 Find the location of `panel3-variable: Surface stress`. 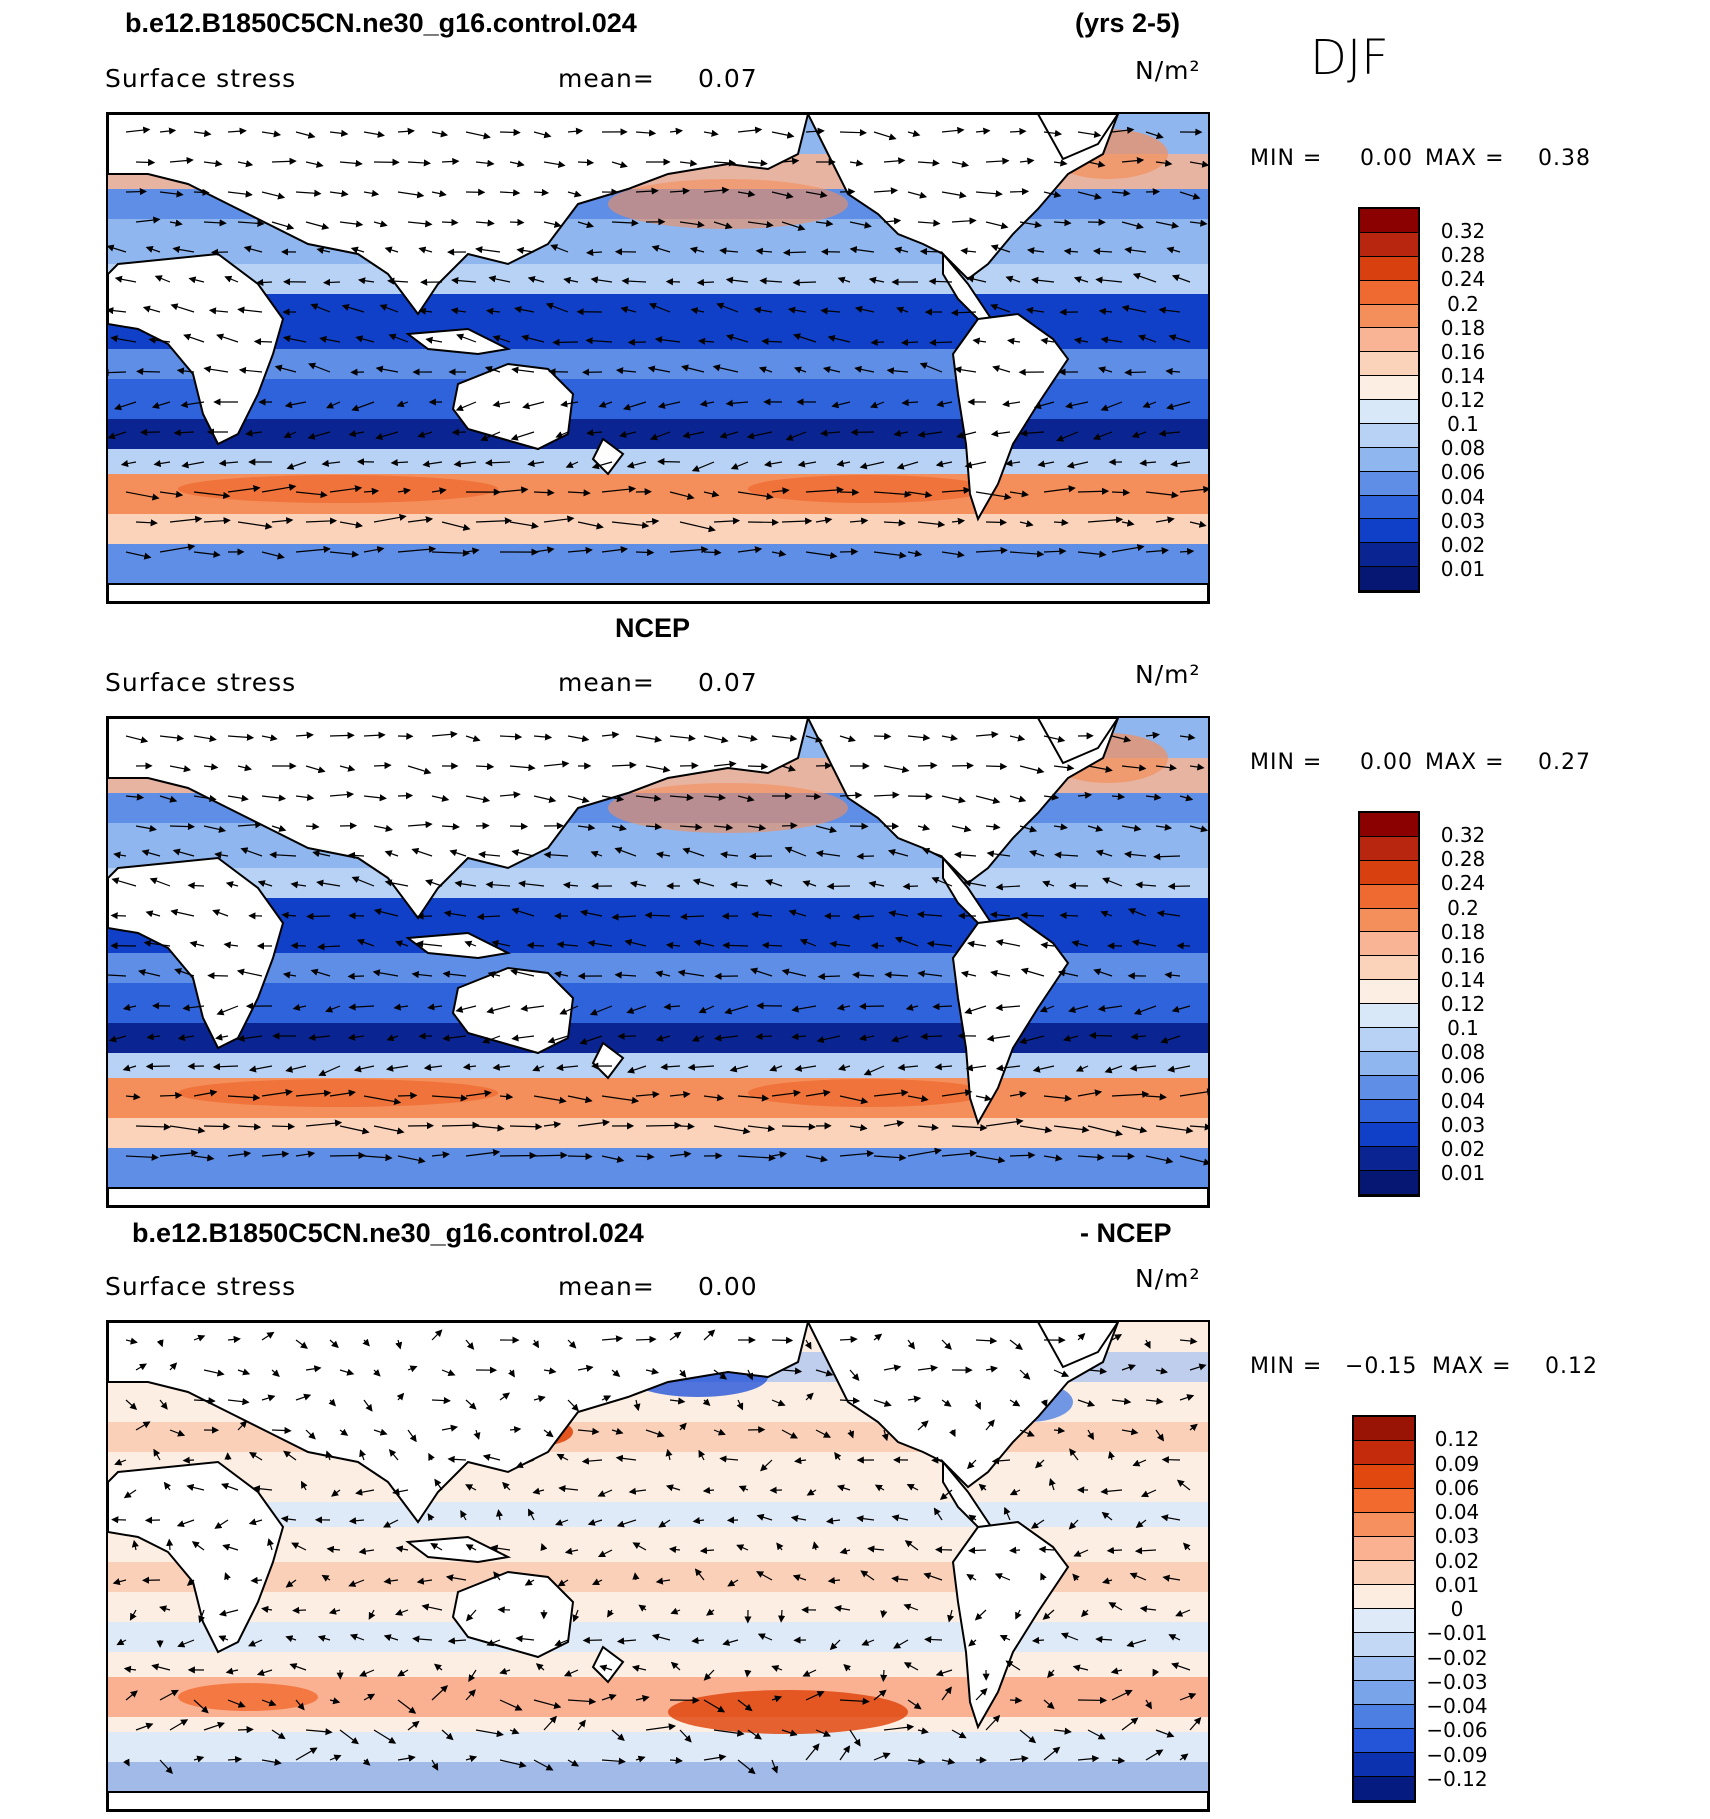

panel3-variable: Surface stress is located at coordinates (201, 1286).